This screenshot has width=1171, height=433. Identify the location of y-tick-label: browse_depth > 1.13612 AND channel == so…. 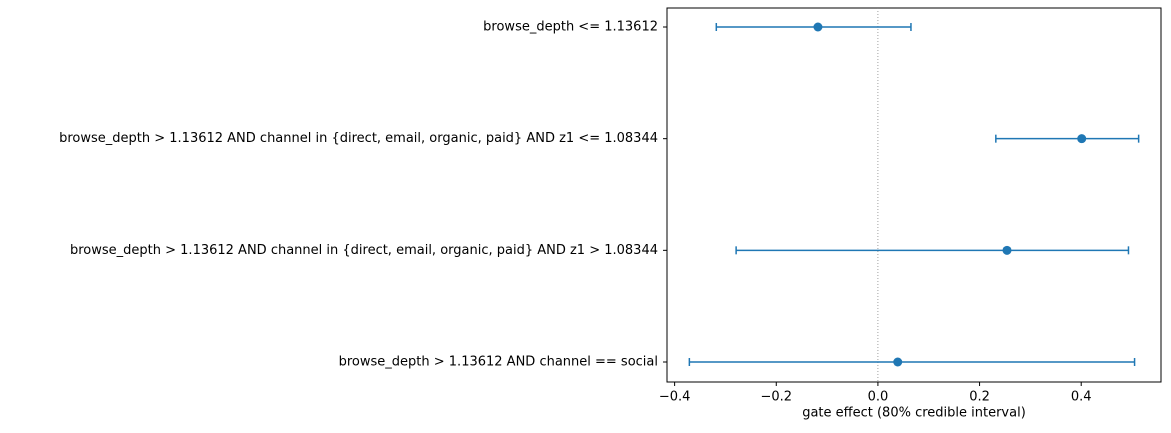
(498, 362).